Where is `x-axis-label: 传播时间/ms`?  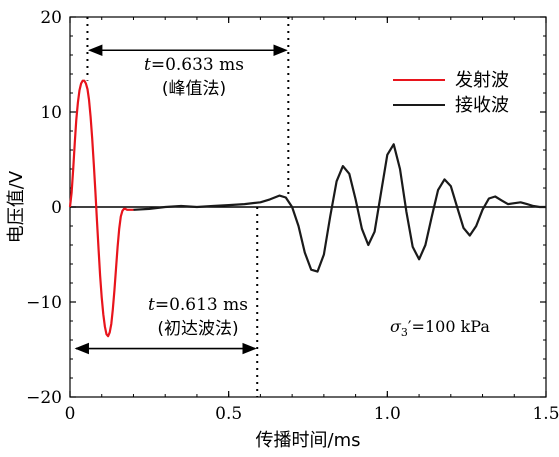
x-axis-label: 传播时间/ms is located at coordinates (308, 440).